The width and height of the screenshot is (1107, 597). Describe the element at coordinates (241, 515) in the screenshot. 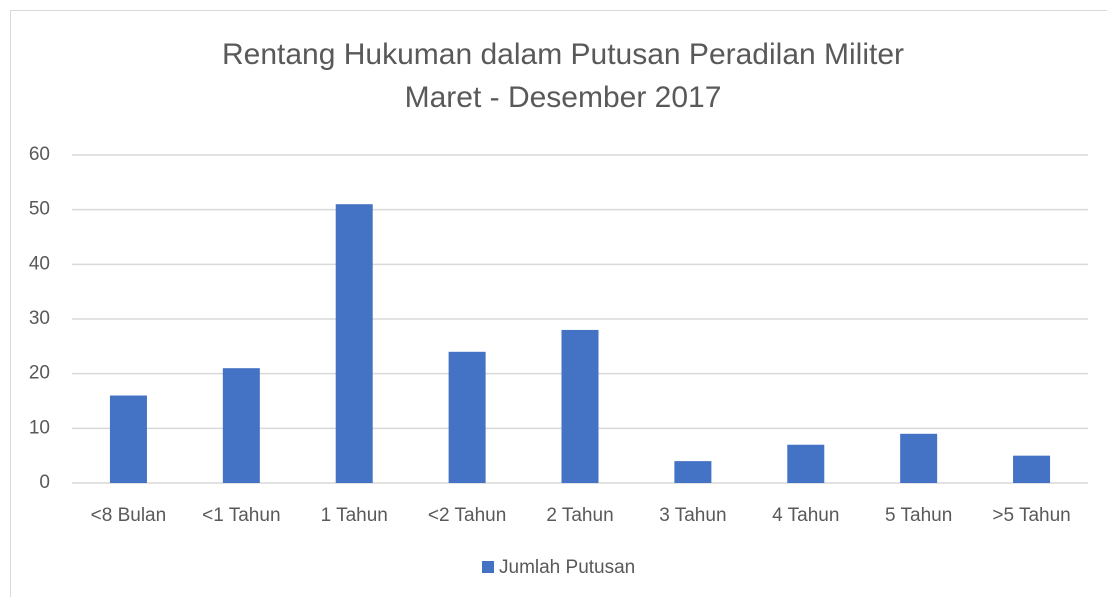

I see `x-tick-label: <1 Tahun` at that location.